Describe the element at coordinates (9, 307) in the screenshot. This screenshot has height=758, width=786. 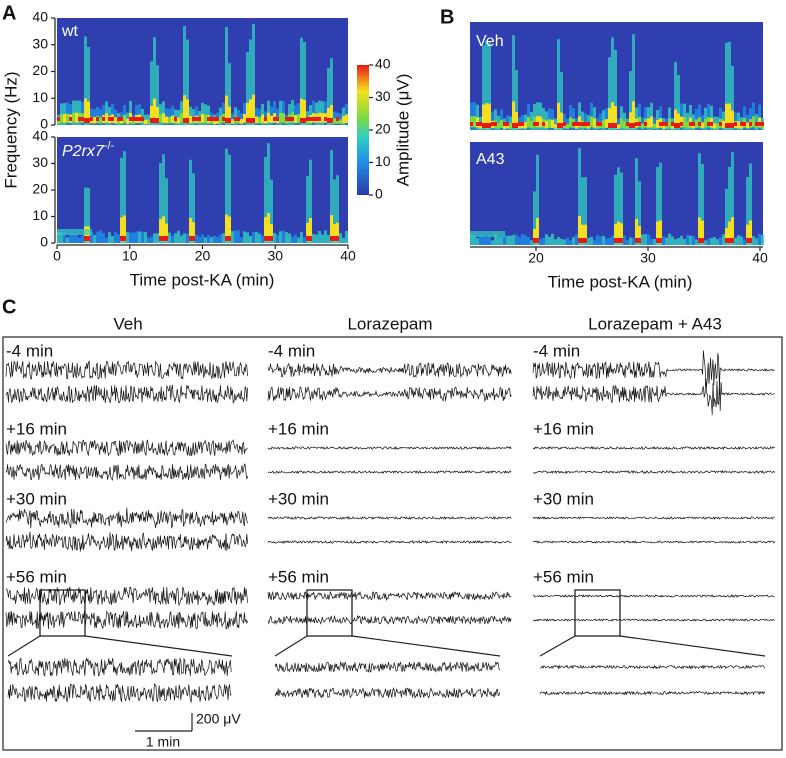
I see `panel-label: C` at that location.